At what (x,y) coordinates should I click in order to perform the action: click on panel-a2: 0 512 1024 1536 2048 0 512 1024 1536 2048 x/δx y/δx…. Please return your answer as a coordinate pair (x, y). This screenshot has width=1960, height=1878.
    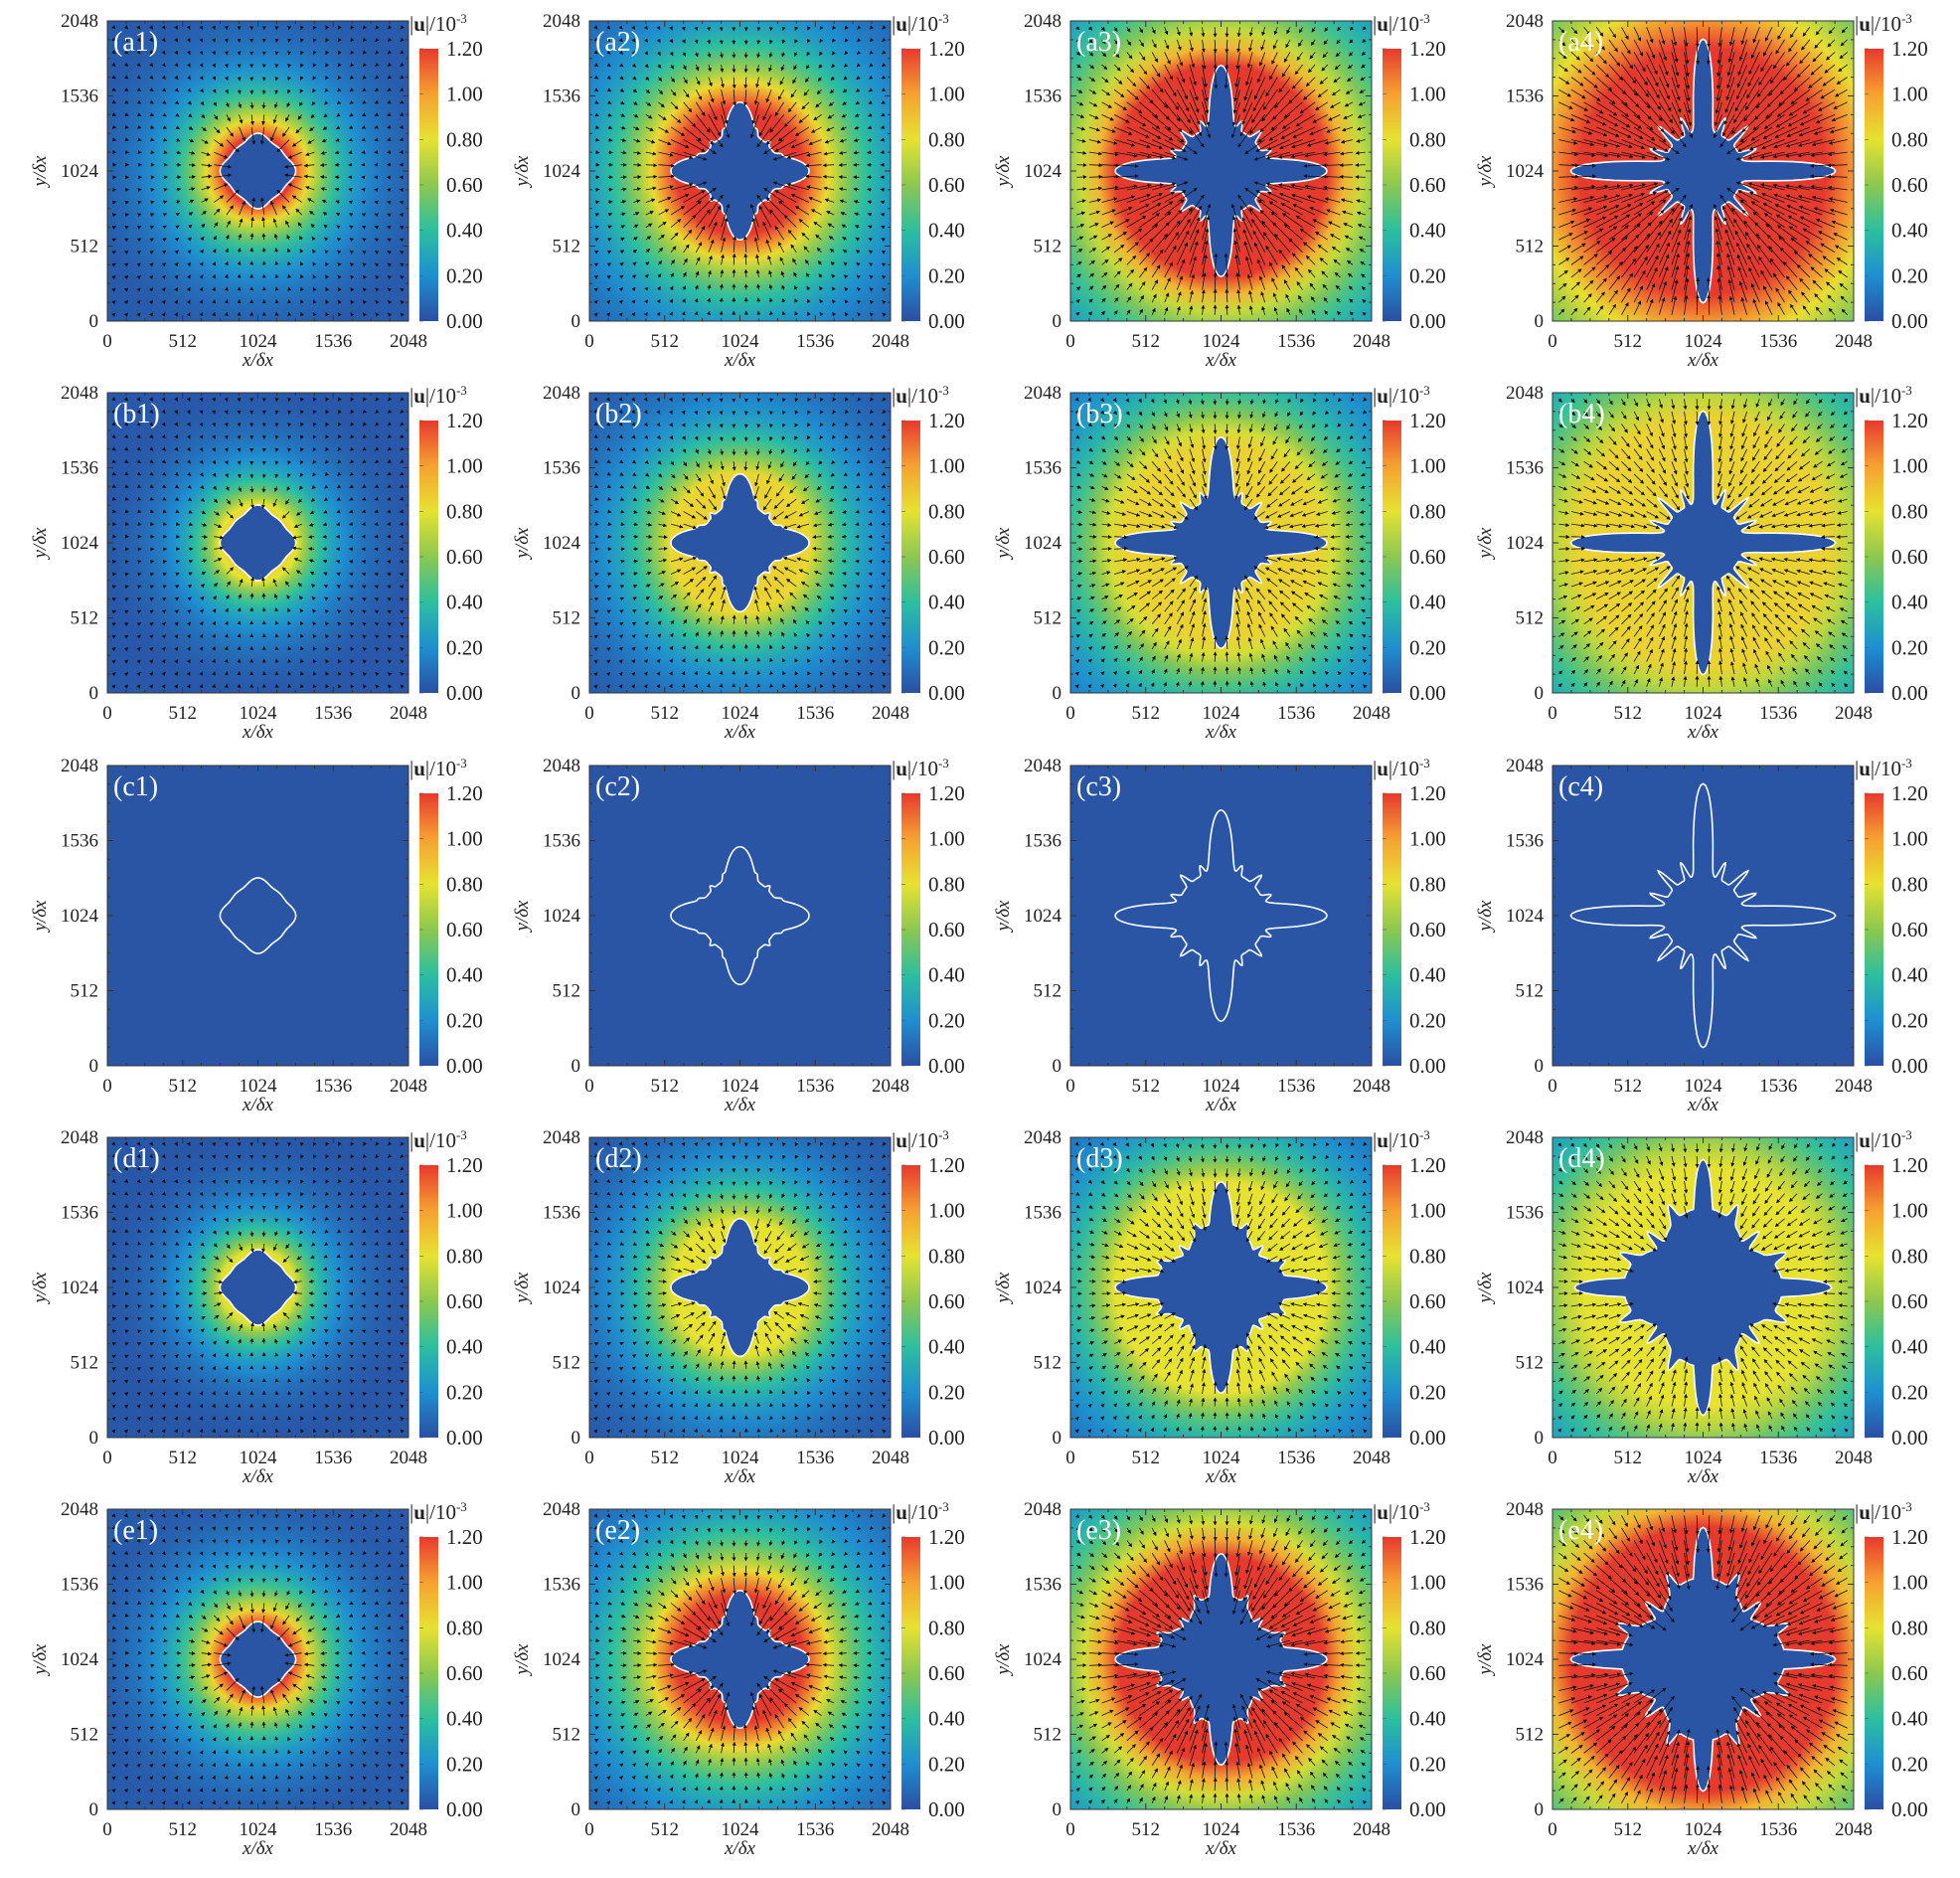
    Looking at the image, I should click on (738, 191).